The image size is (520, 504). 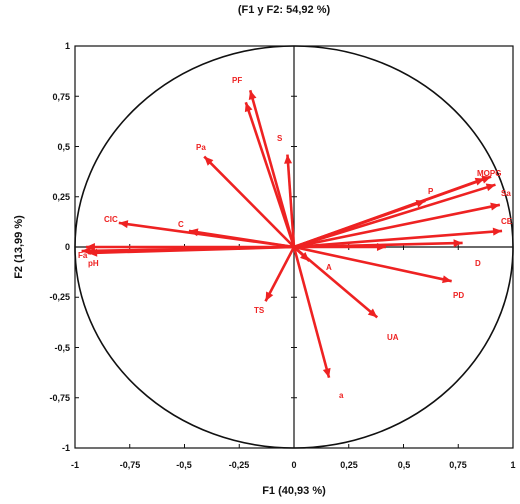 What do you see at coordinates (293, 465) in the screenshot?
I see `x-tick-label: 0` at bounding box center [293, 465].